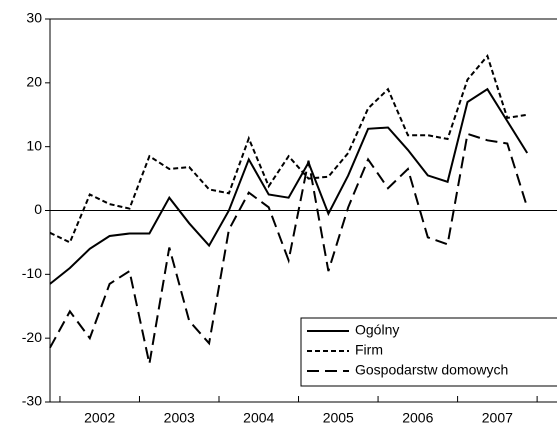  Describe the element at coordinates (338, 418) in the screenshot. I see `x-tick-label: 2005` at that location.